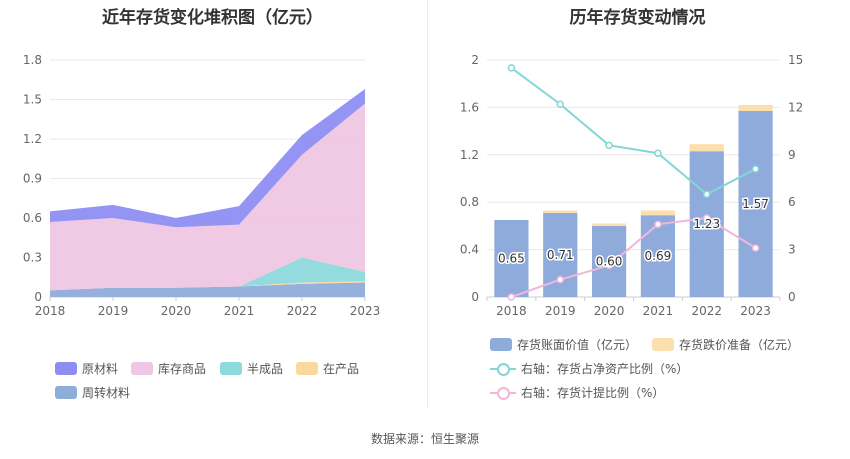 The image size is (850, 459). What do you see at coordinates (795, 60) in the screenshot?
I see `y-right-tick-label: 15` at bounding box center [795, 60].